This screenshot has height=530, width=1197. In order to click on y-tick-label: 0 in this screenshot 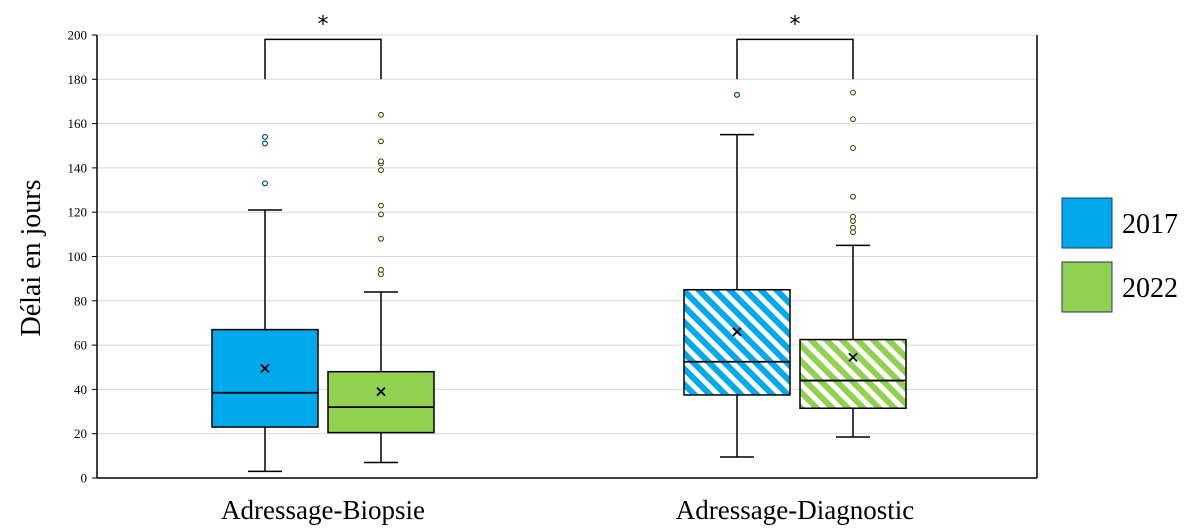, I will do `click(84, 478)`.